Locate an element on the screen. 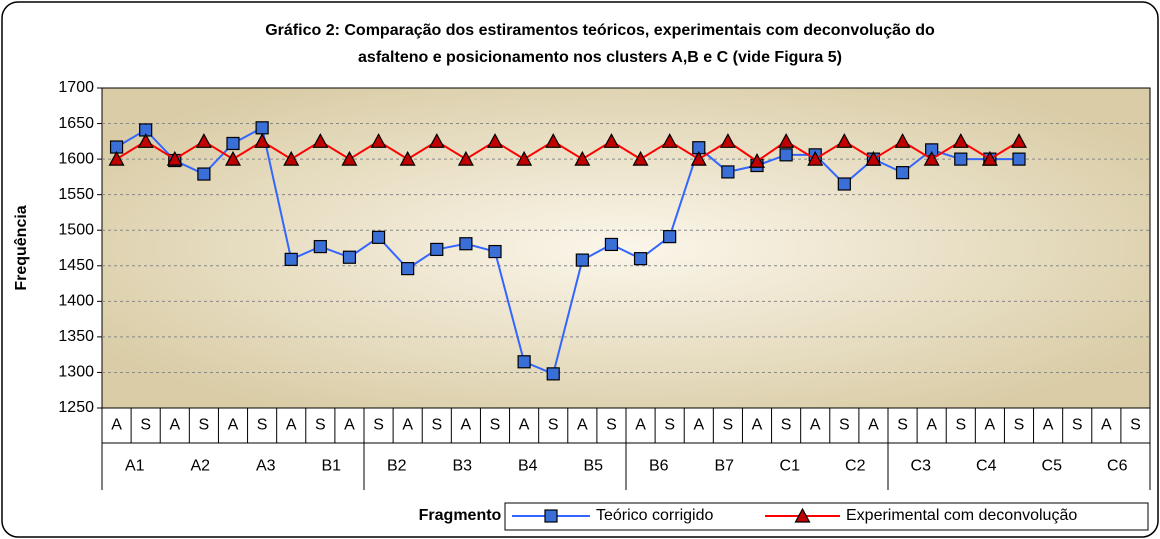 The image size is (1160, 539). x-group-label: C2 is located at coordinates (855, 466).